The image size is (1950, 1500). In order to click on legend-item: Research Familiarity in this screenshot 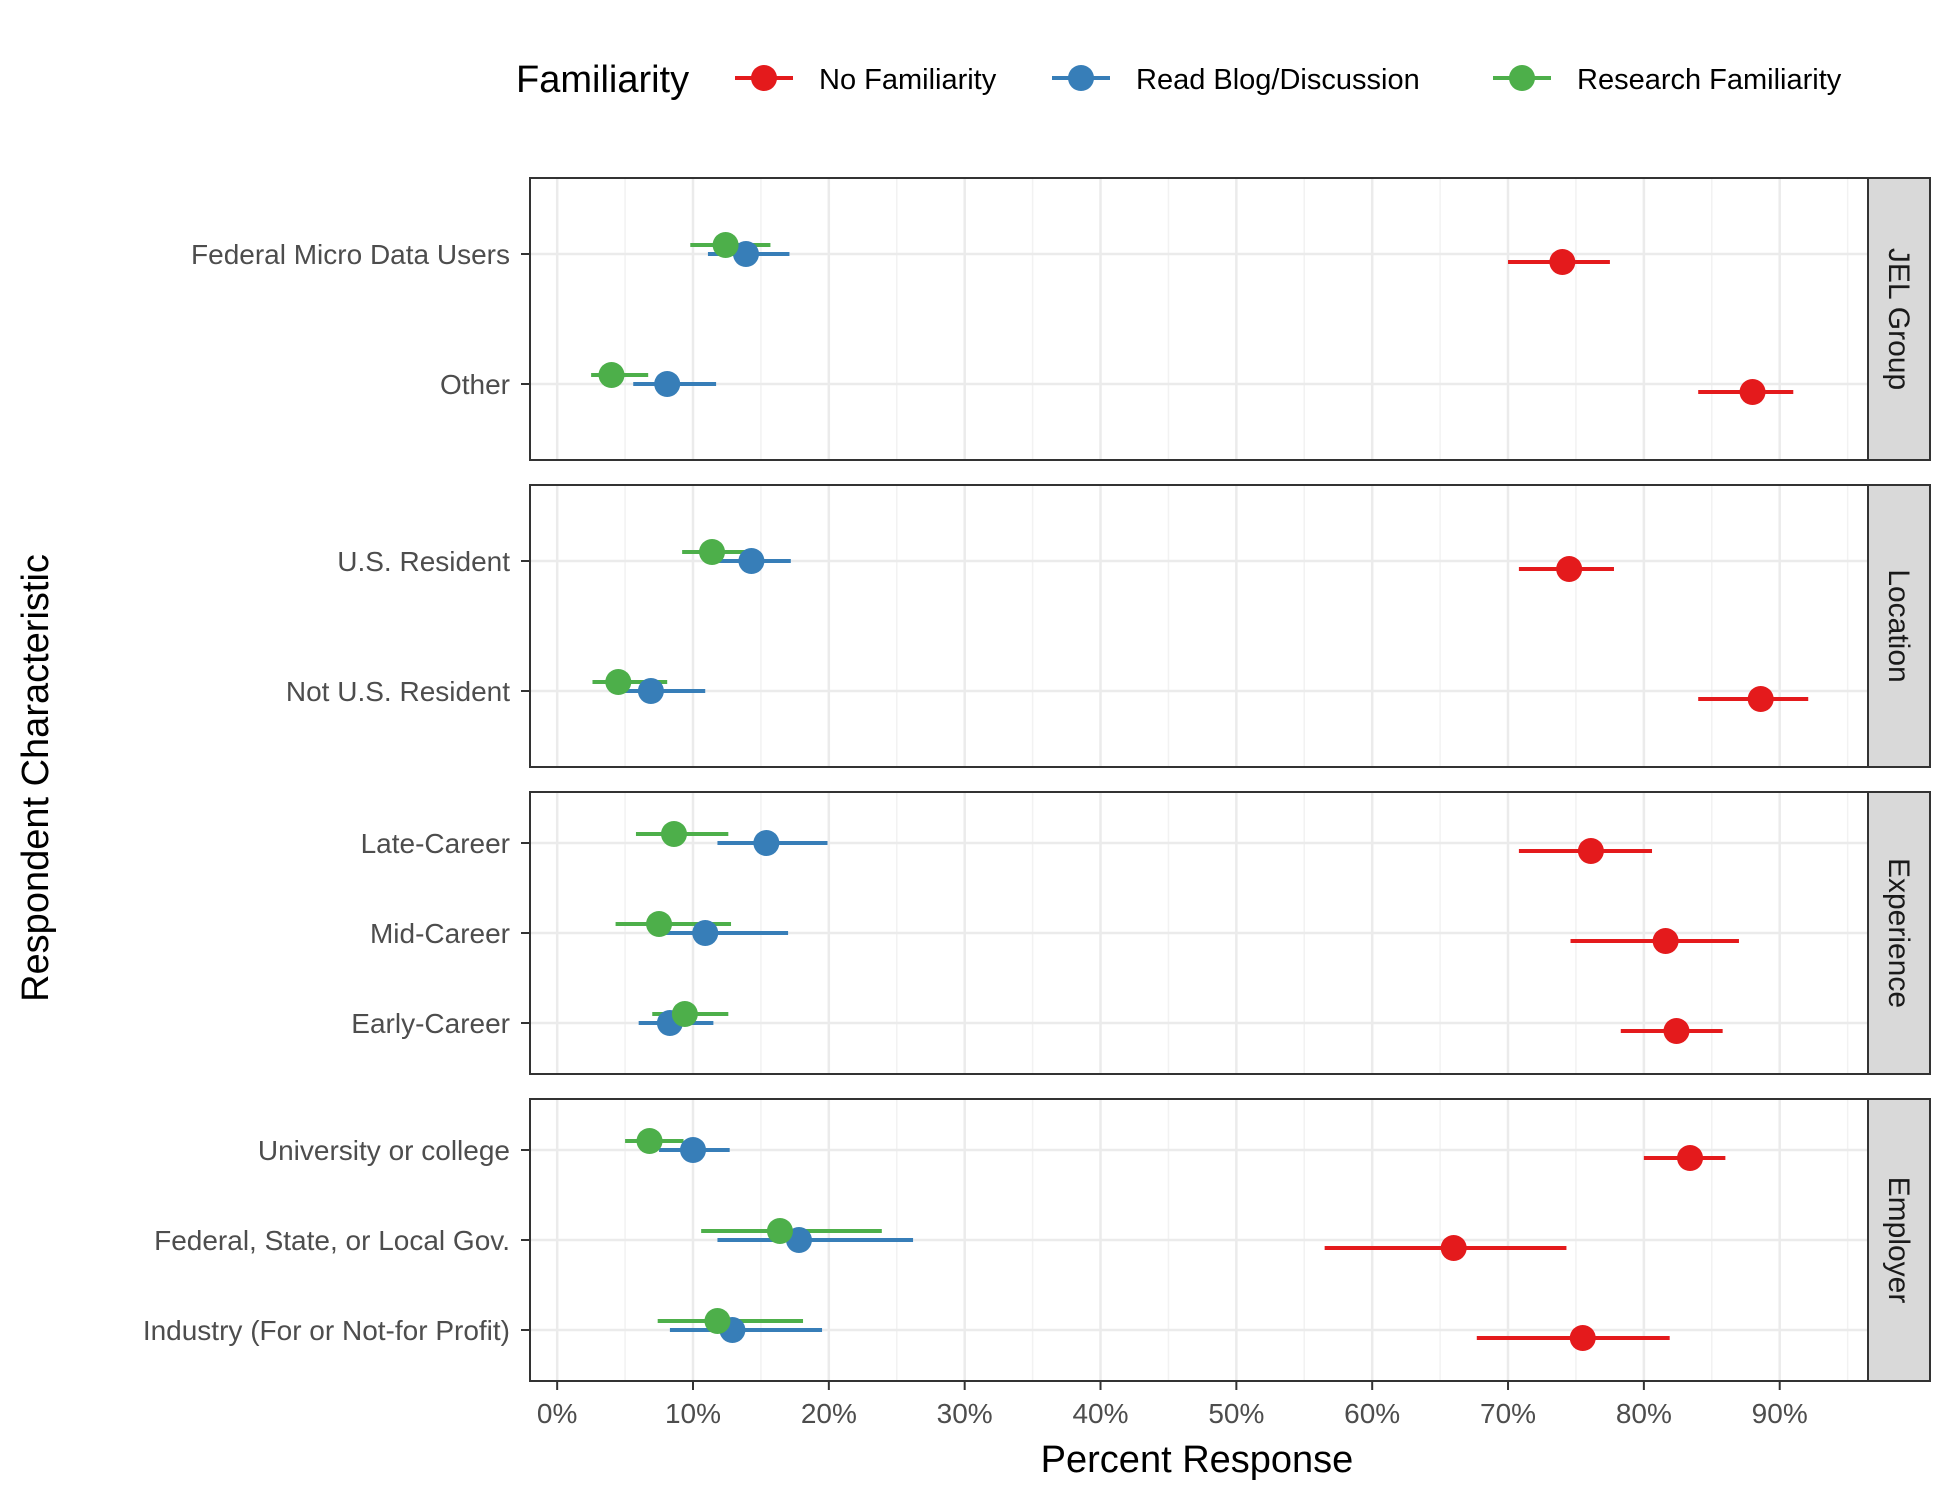, I will do `click(1667, 80)`.